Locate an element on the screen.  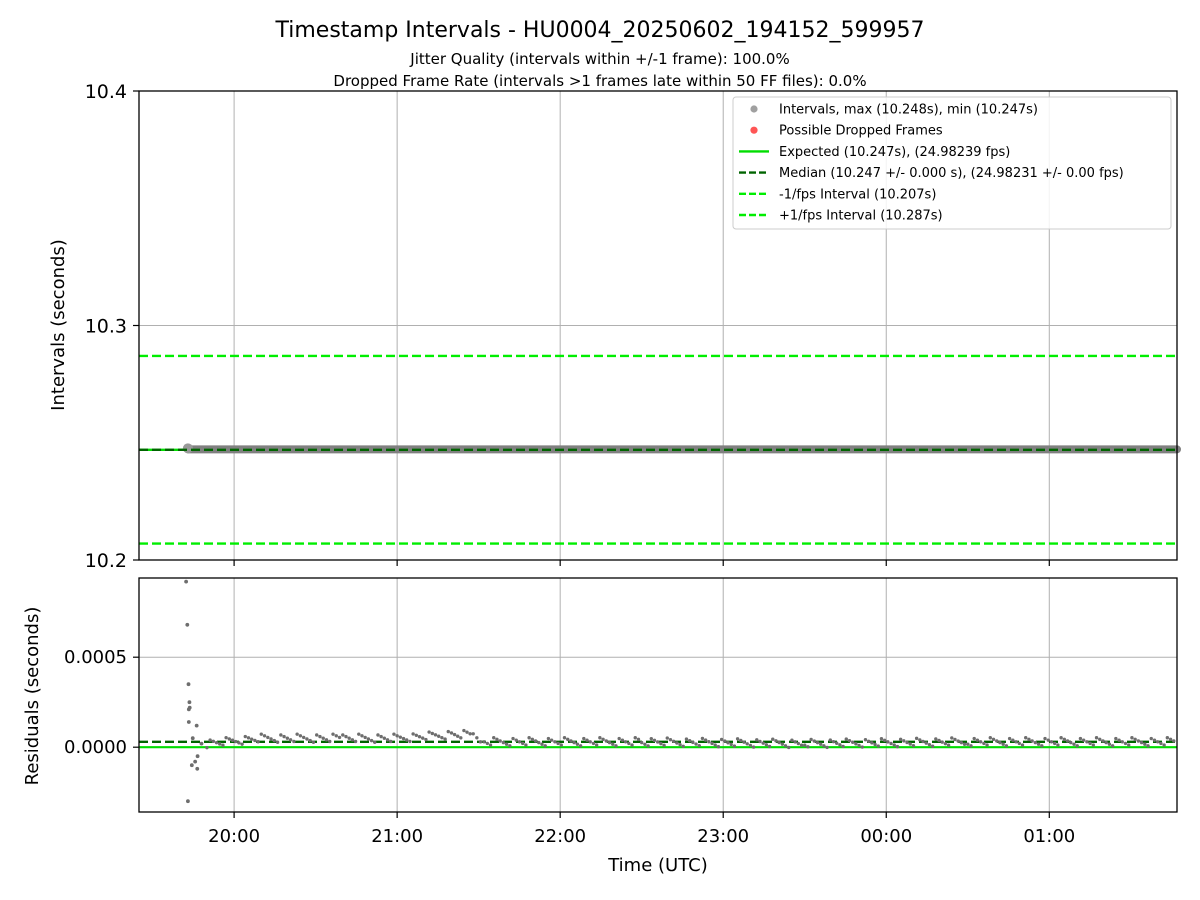
time-x-tick-label-3: 23:00 is located at coordinates (723, 836).